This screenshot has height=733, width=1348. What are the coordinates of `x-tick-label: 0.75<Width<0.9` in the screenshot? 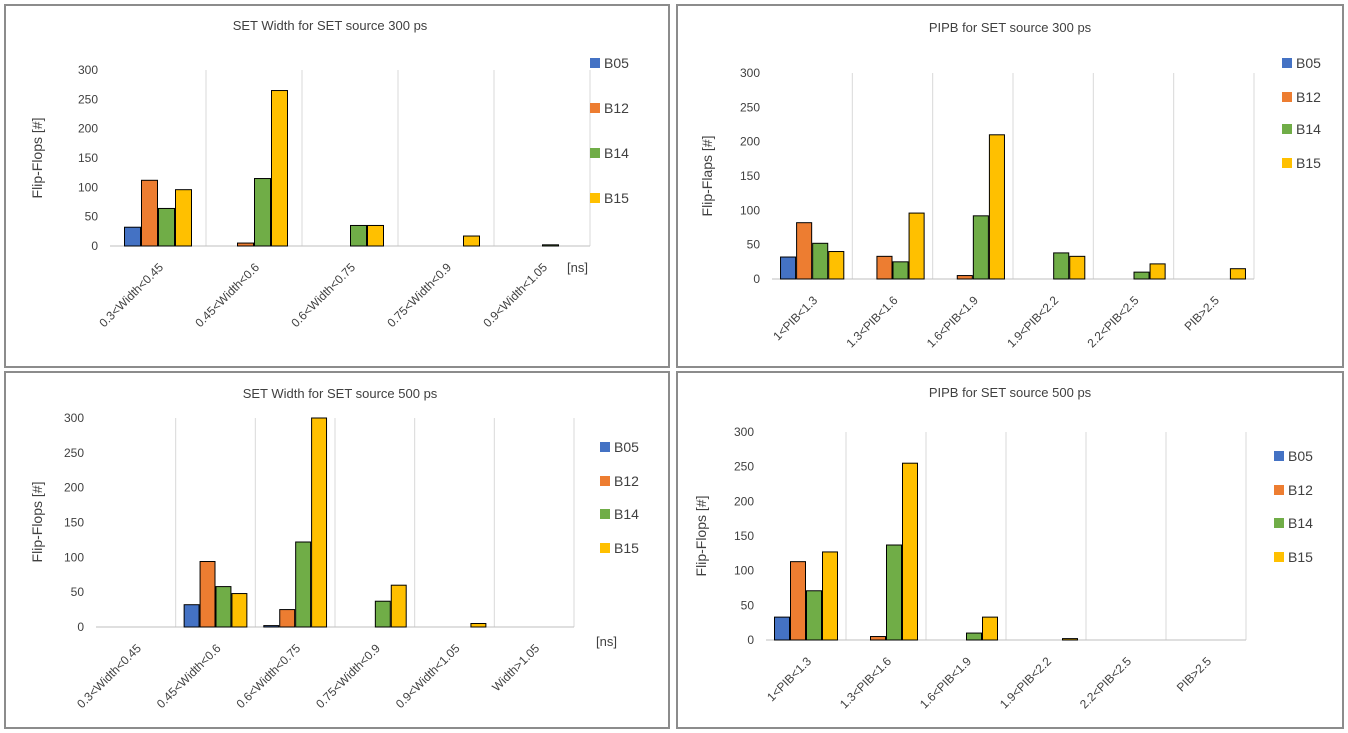 It's located at (348, 676).